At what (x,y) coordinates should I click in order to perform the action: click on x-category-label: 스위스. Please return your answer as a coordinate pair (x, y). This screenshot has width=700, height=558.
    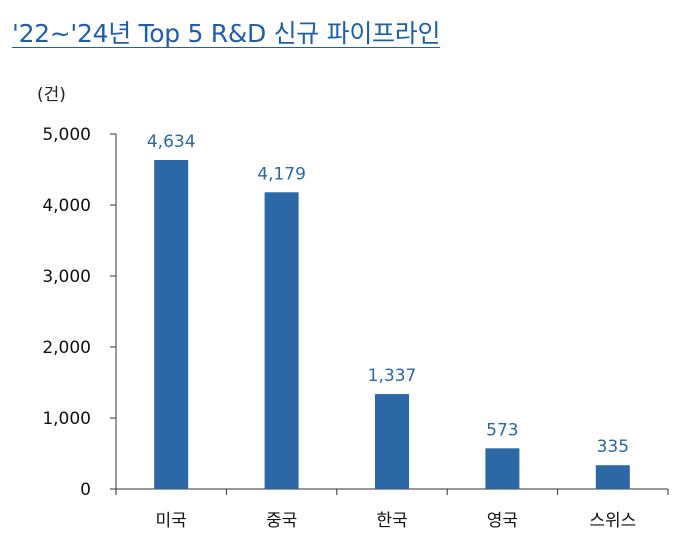
    Looking at the image, I should click on (612, 521).